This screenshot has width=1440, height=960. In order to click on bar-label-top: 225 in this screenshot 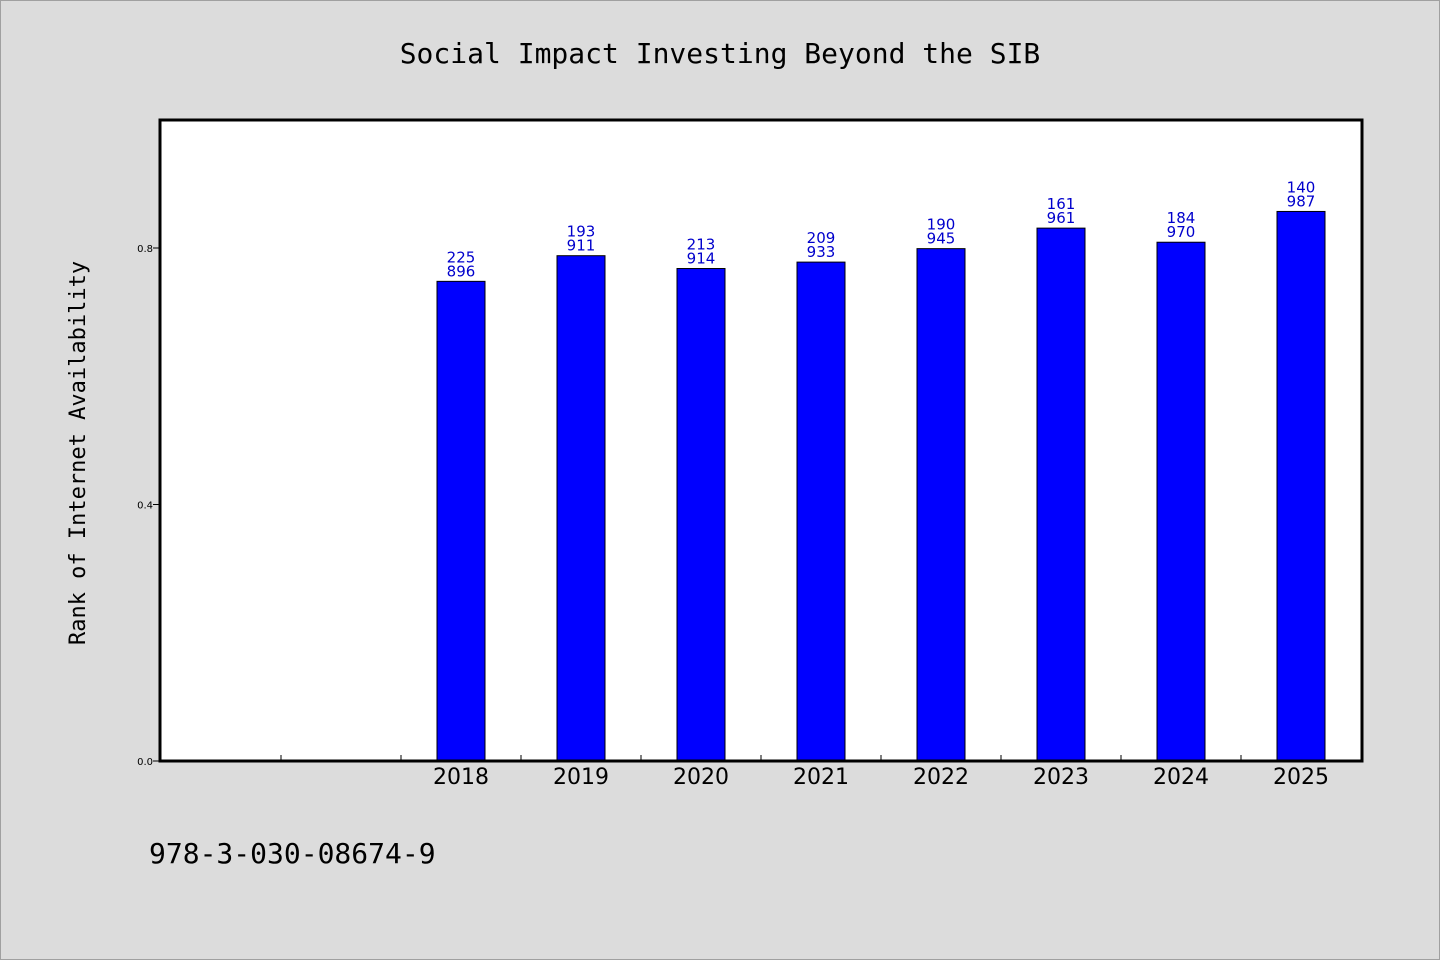, I will do `click(461, 257)`.